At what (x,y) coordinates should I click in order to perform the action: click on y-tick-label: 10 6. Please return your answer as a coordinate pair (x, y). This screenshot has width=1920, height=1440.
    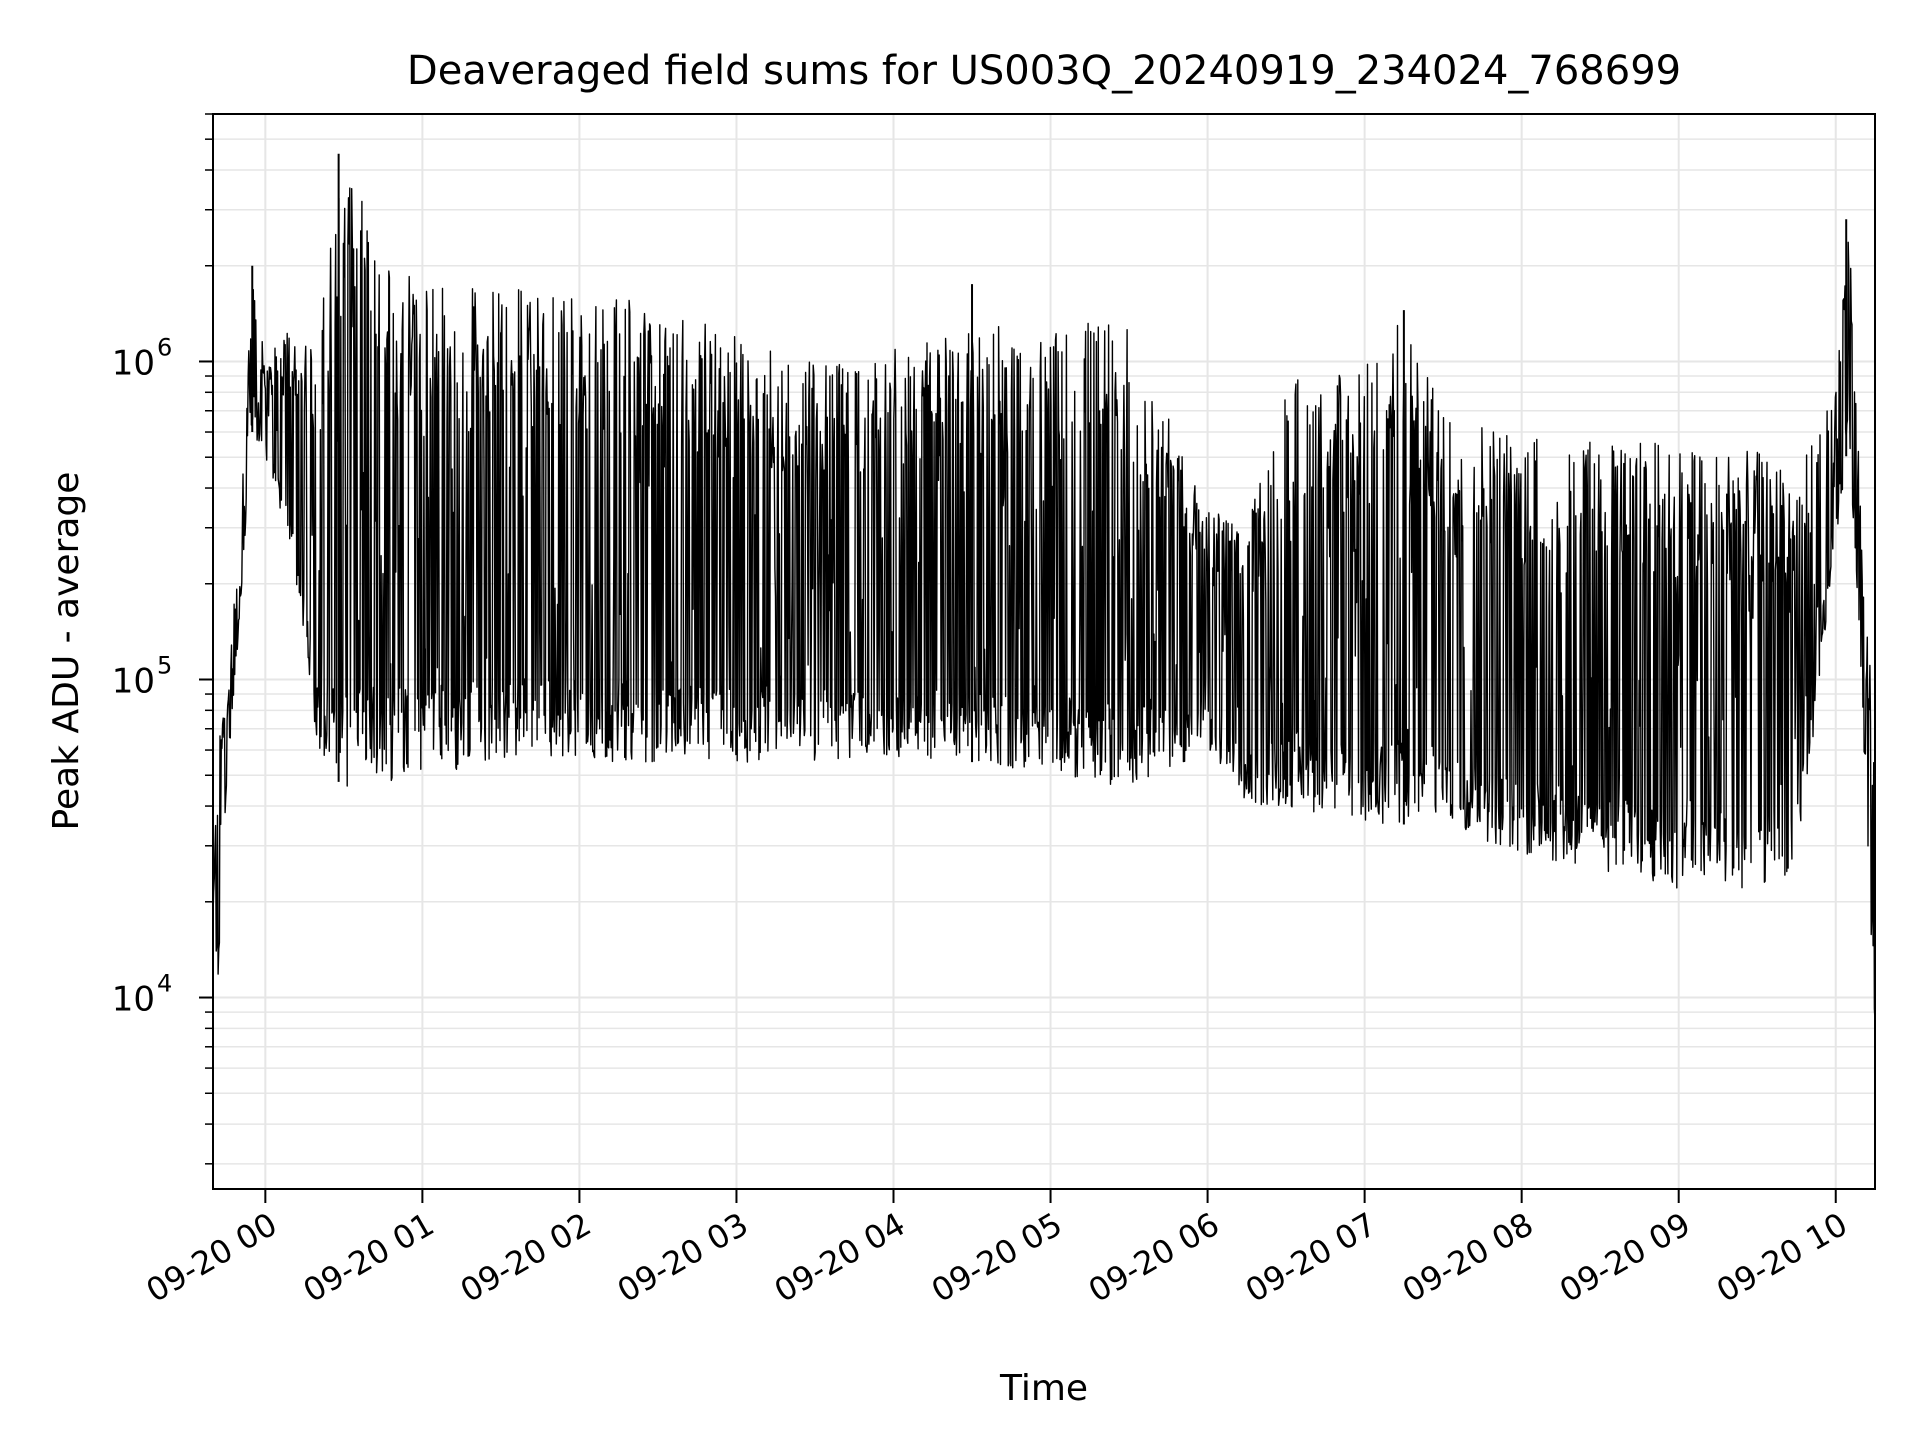
    Looking at the image, I should click on (142, 358).